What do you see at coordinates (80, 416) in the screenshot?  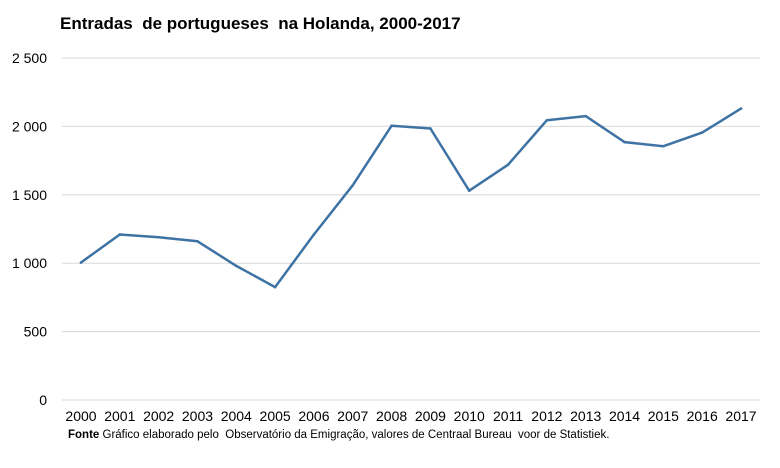 I see `x-tick-label: 2000` at bounding box center [80, 416].